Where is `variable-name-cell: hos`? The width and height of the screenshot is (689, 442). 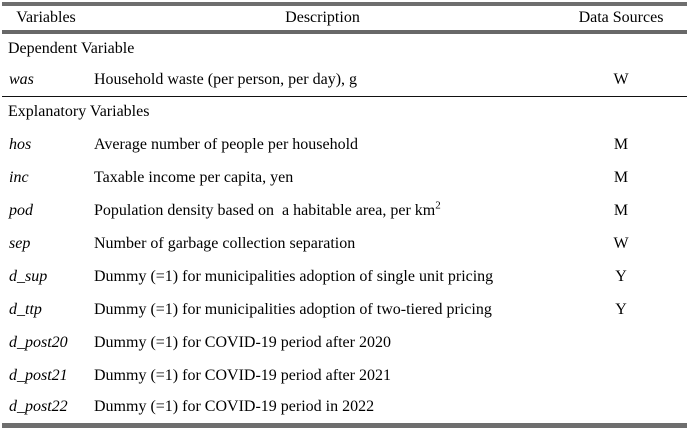 variable-name-cell: hos is located at coordinates (20, 144).